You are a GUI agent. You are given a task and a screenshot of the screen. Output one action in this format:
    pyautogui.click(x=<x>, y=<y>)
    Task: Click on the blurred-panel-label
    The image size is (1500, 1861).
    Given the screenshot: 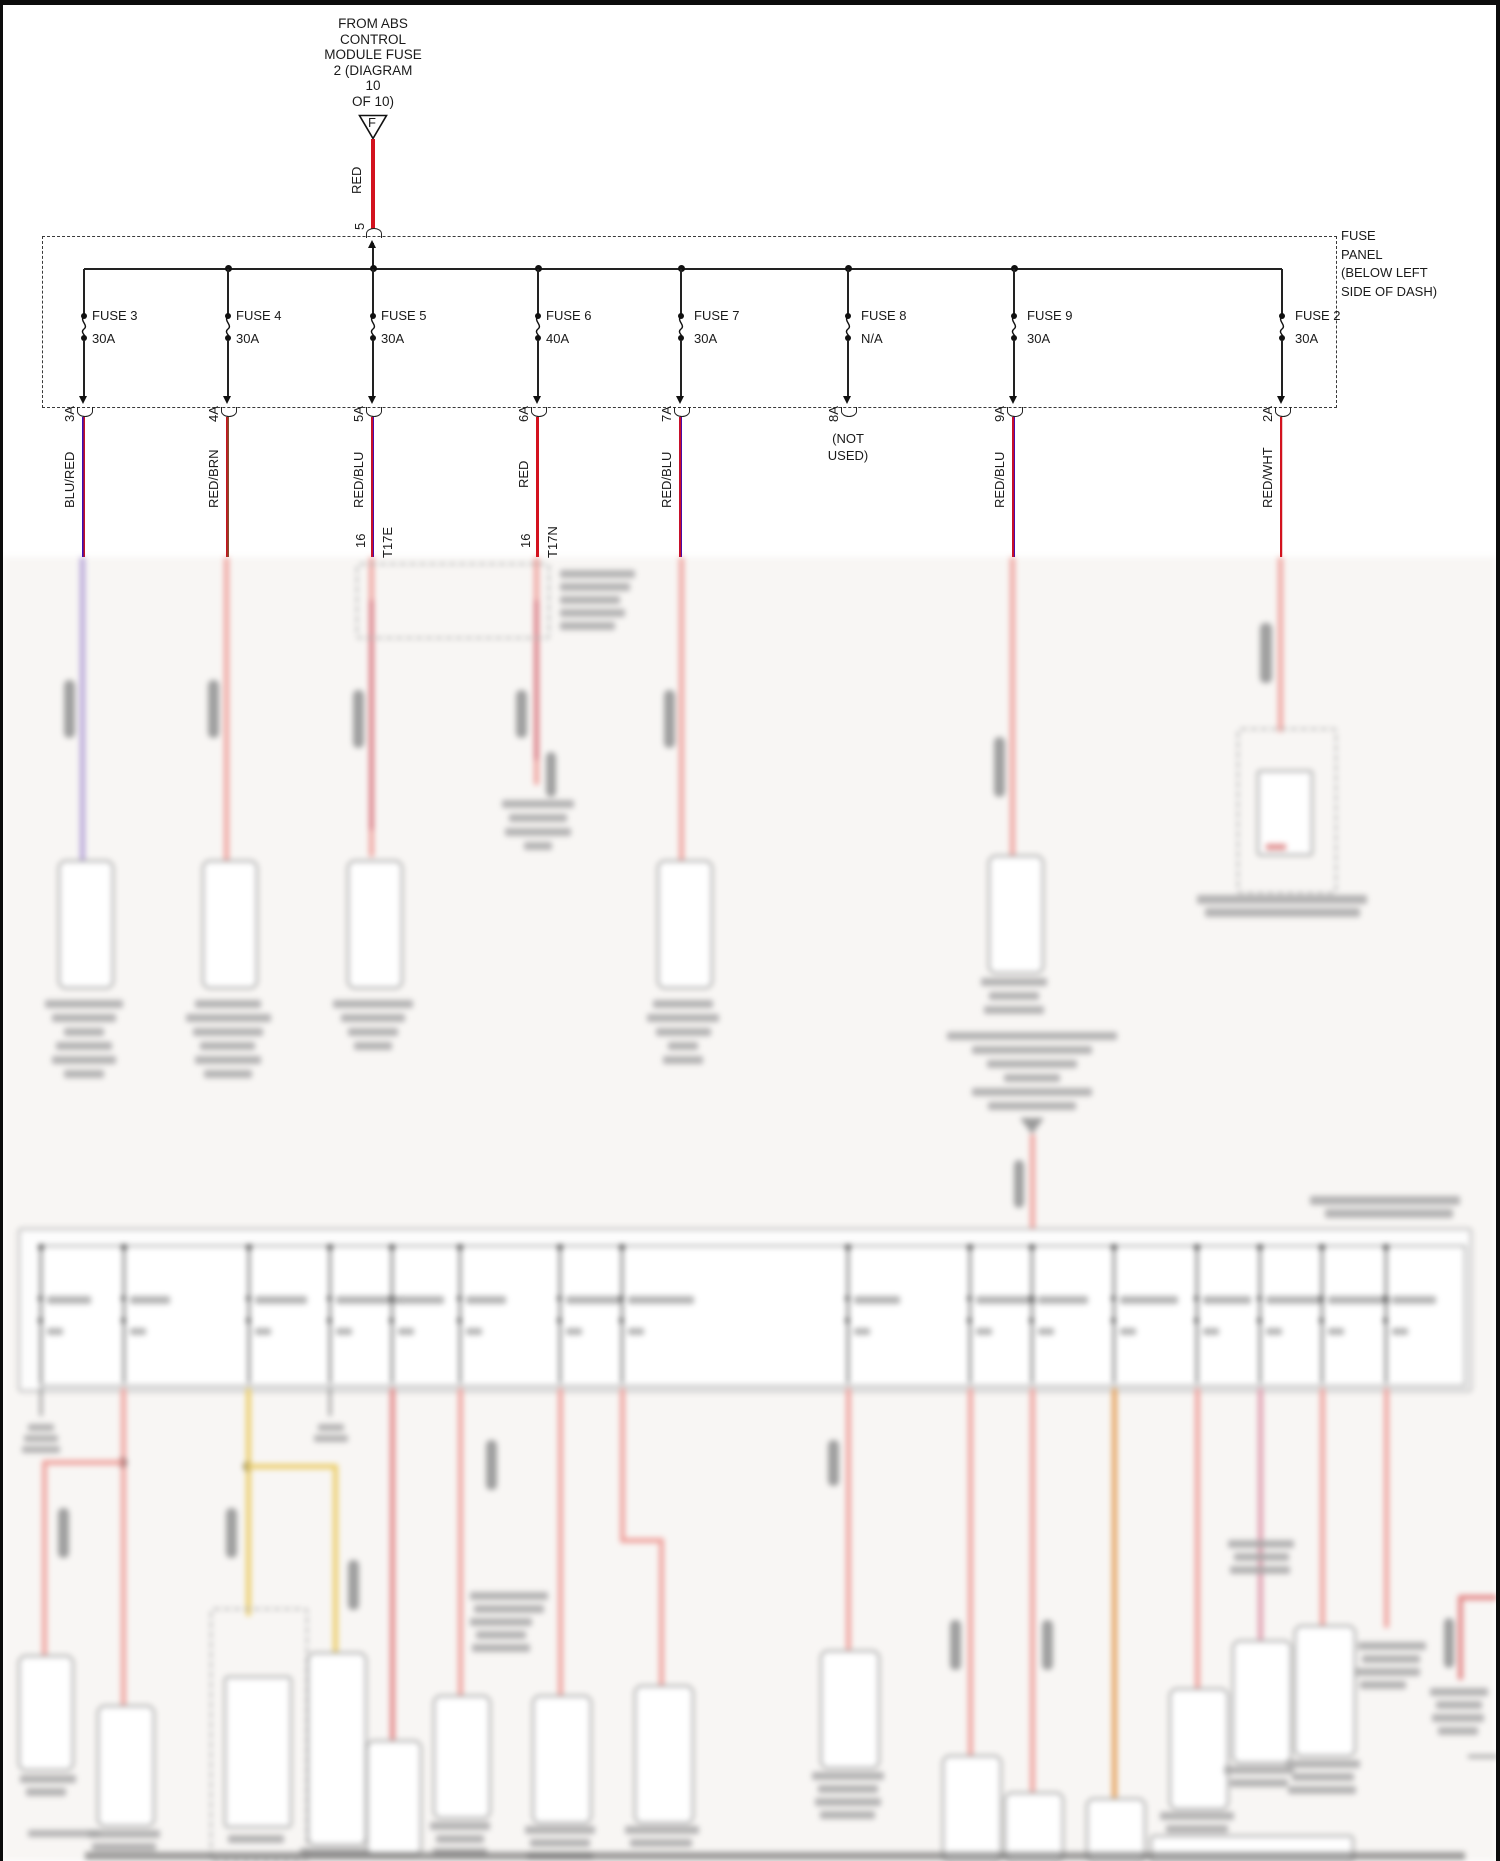 What is the action you would take?
    pyautogui.click(x=1385, y=1200)
    